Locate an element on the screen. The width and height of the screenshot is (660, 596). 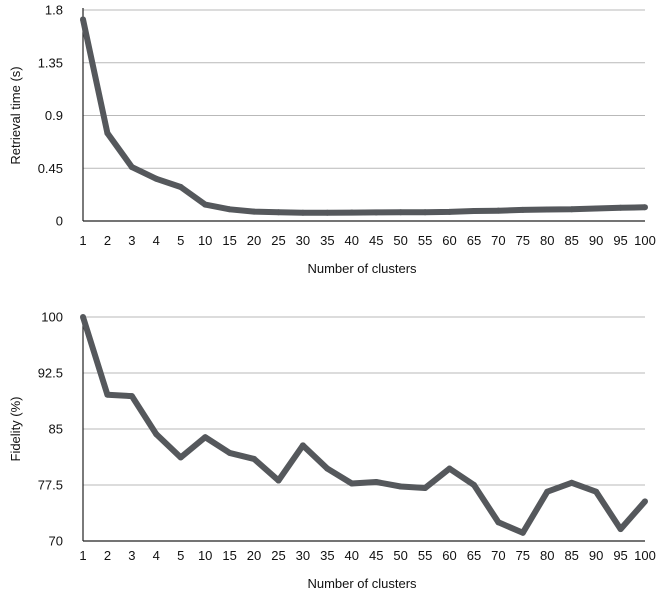
x-tick-label: 1 is located at coordinates (82, 555).